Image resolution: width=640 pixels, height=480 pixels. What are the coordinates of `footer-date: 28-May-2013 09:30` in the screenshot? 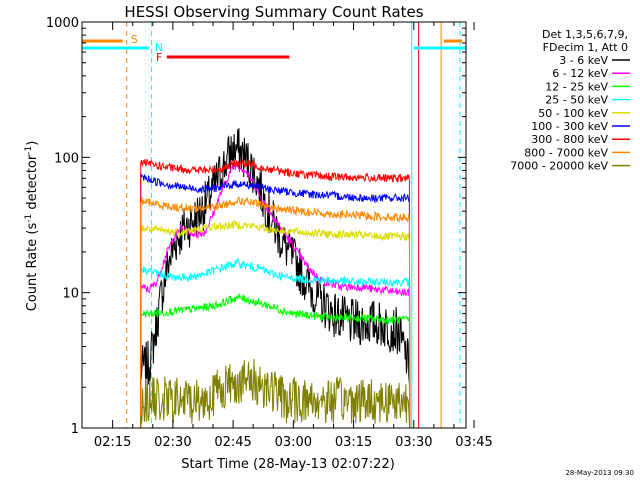 It's located at (599, 473).